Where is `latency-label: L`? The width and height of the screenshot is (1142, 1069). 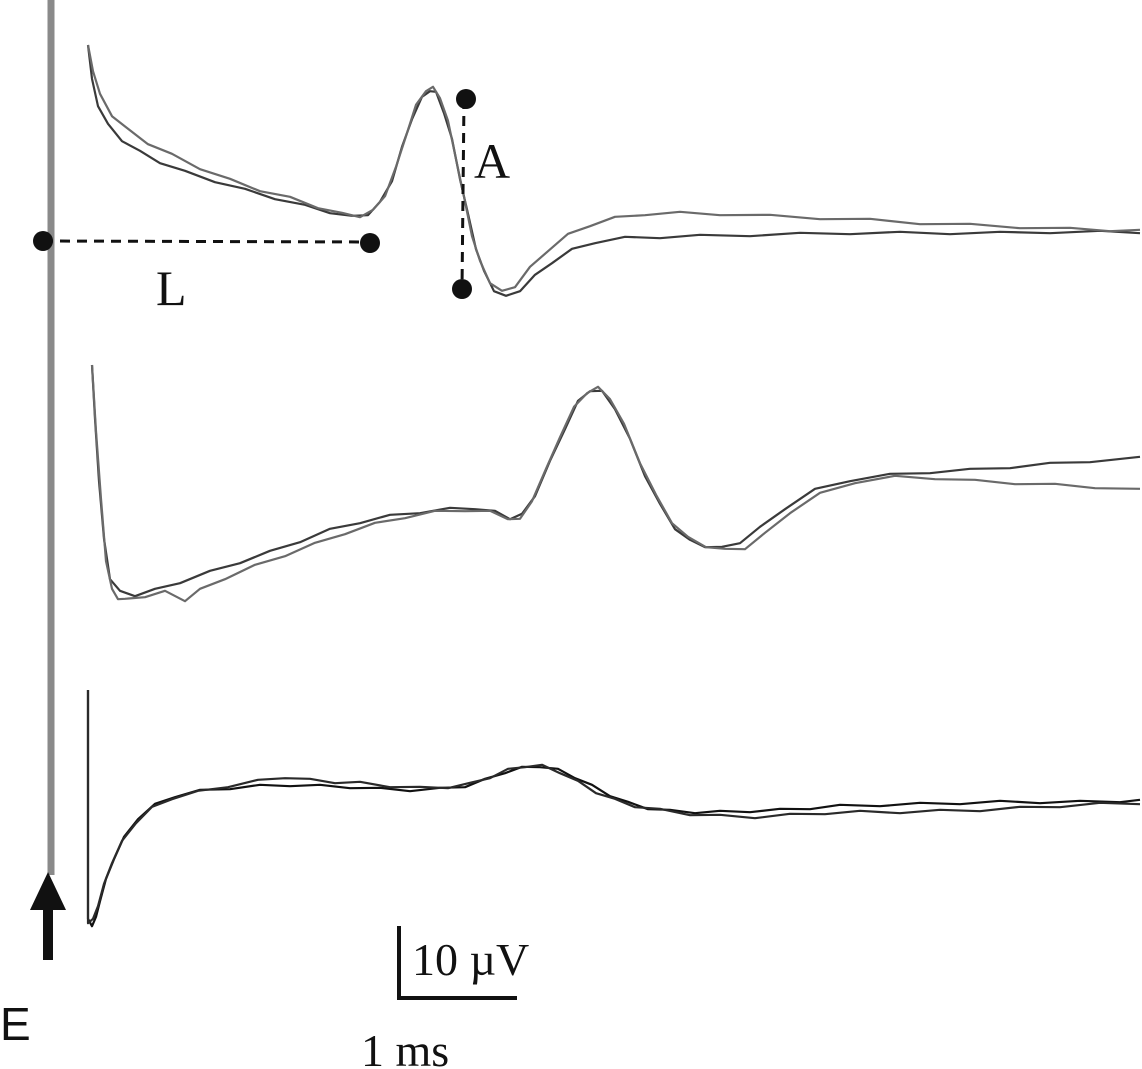
latency-label: L is located at coordinates (171, 288).